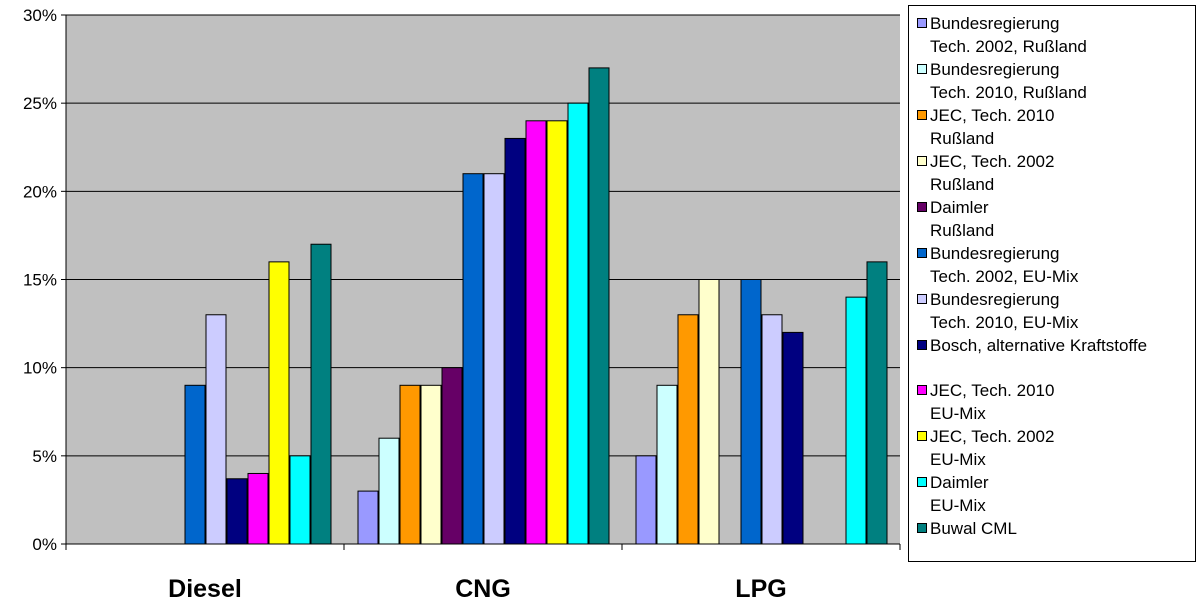  I want to click on legend-item: Bosch, alternative Kraftstoffe, so click(1054, 345).